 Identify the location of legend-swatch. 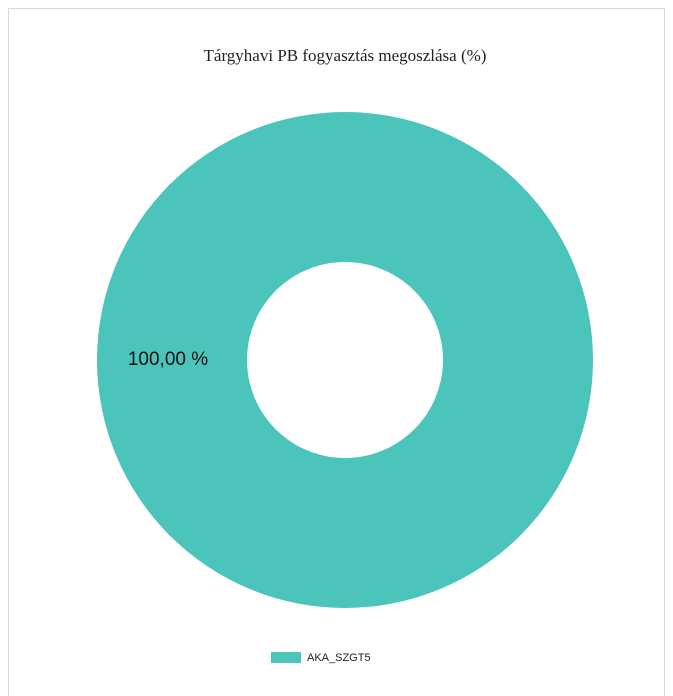
(286, 657).